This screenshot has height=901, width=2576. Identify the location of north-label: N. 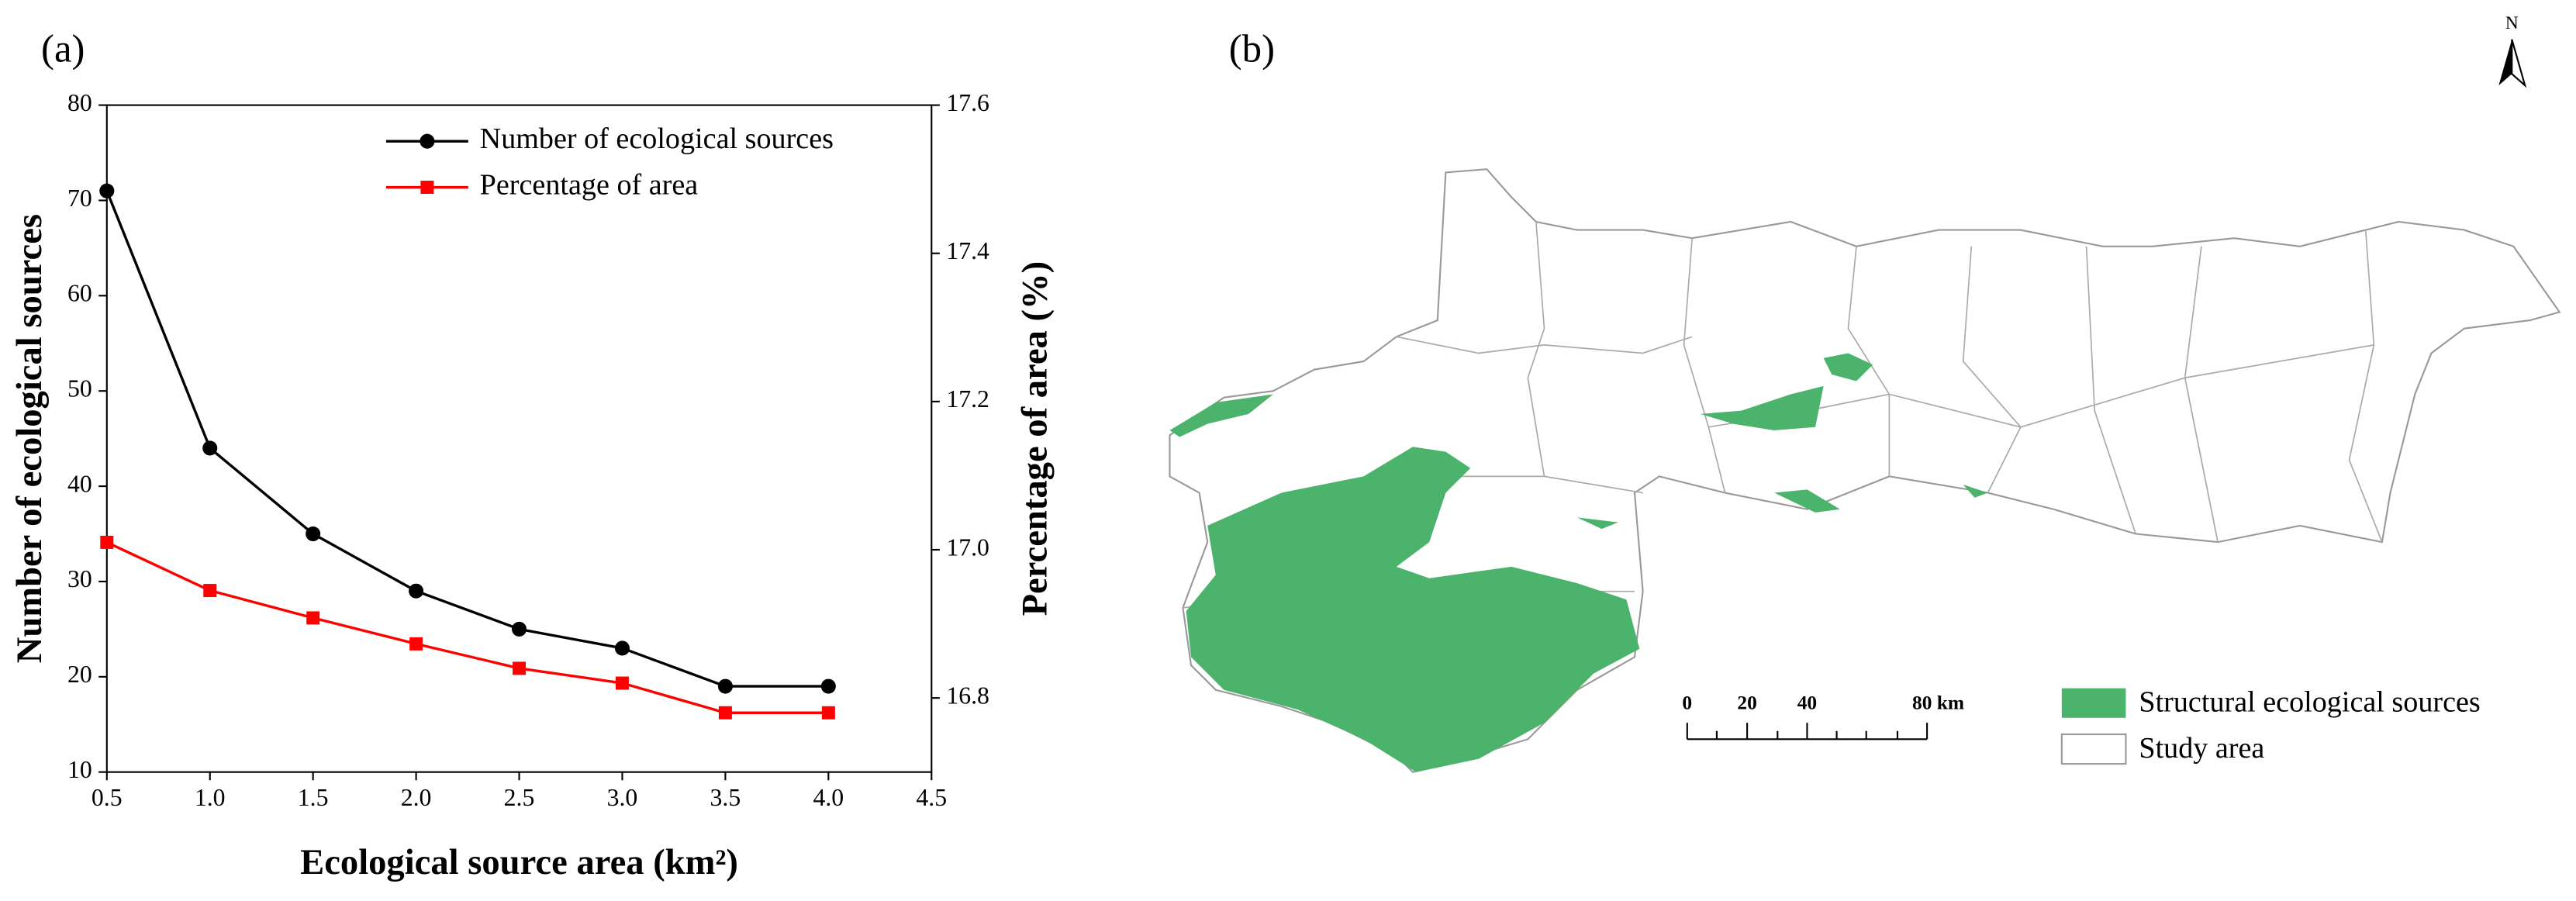
(2512, 23).